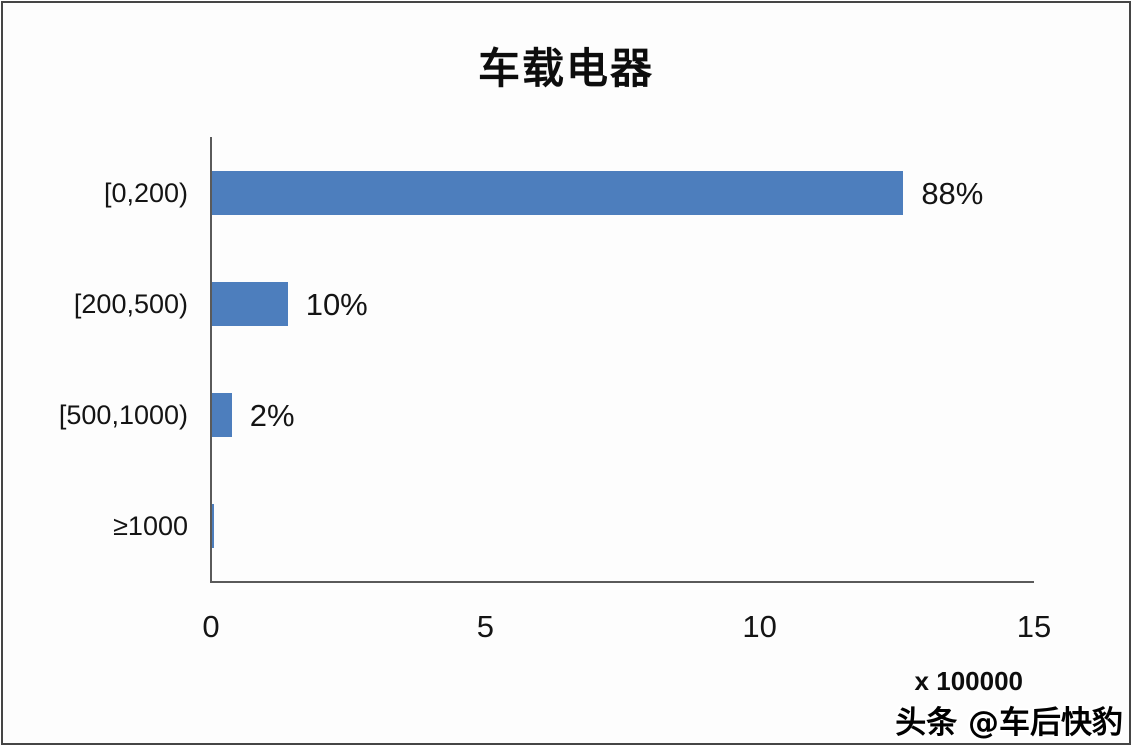  I want to click on x-tick-label: 5, so click(485, 626).